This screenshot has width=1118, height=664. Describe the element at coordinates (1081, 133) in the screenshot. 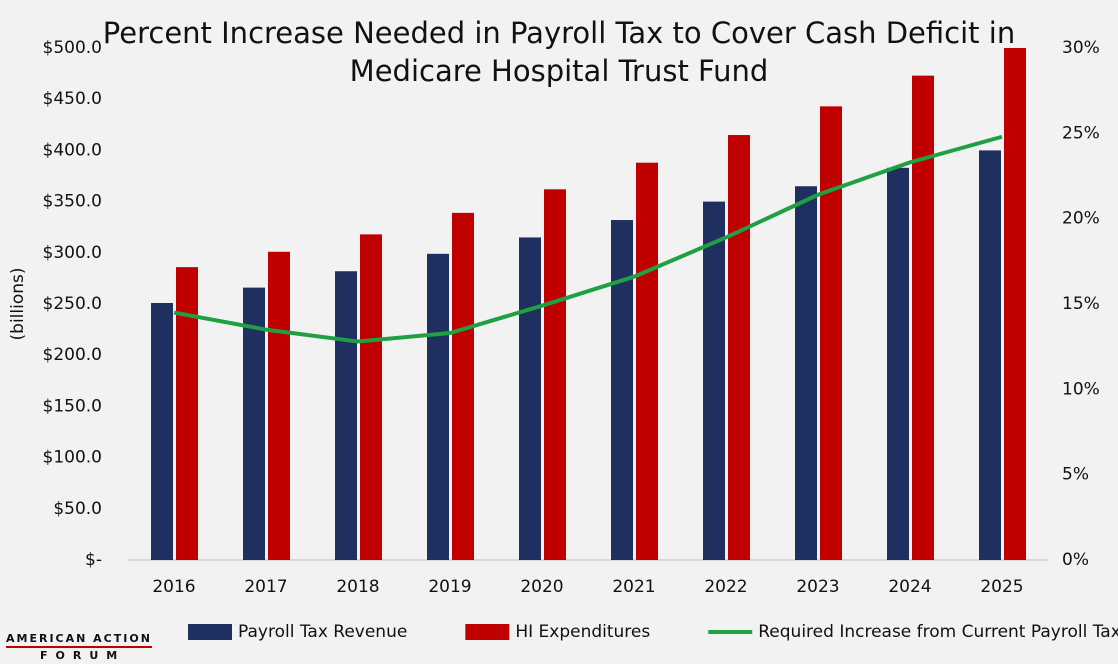

I see `y2-tick-label: 25%` at that location.